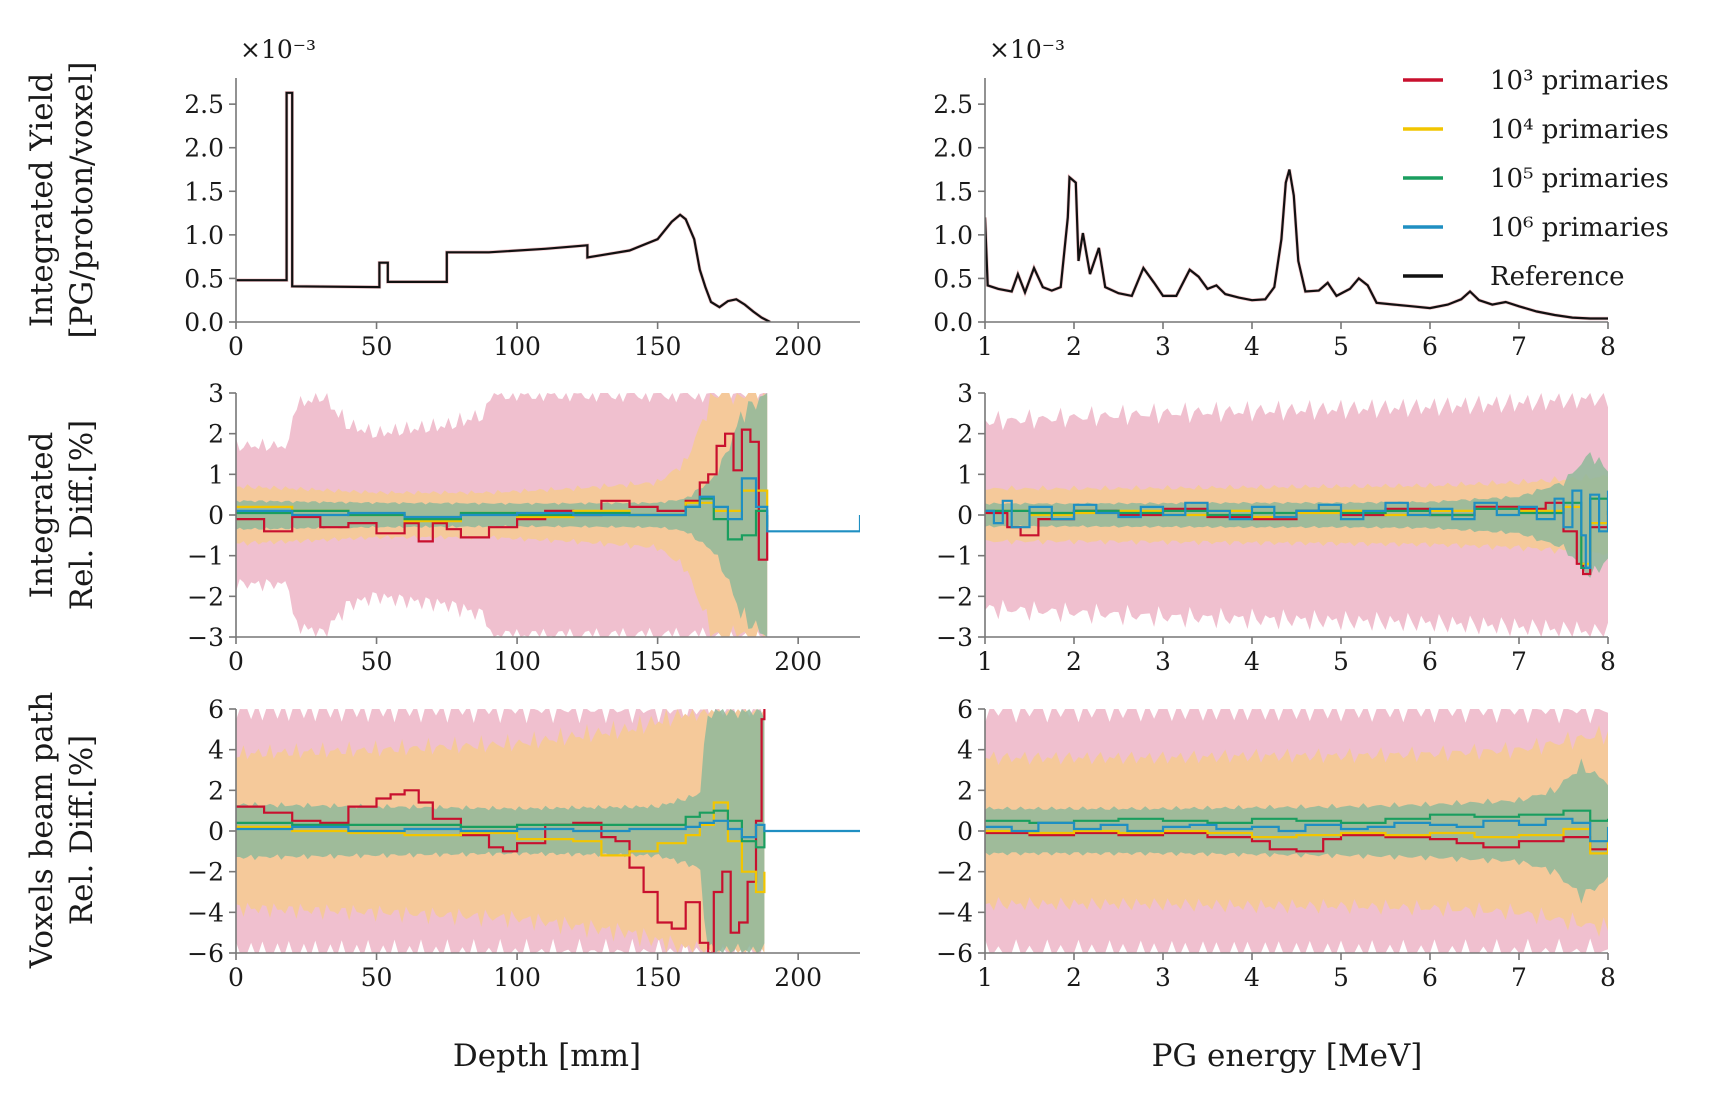  Describe the element at coordinates (82, 199) in the screenshot. I see `row-label-yield-line2: [PG/proton/voxel]` at that location.